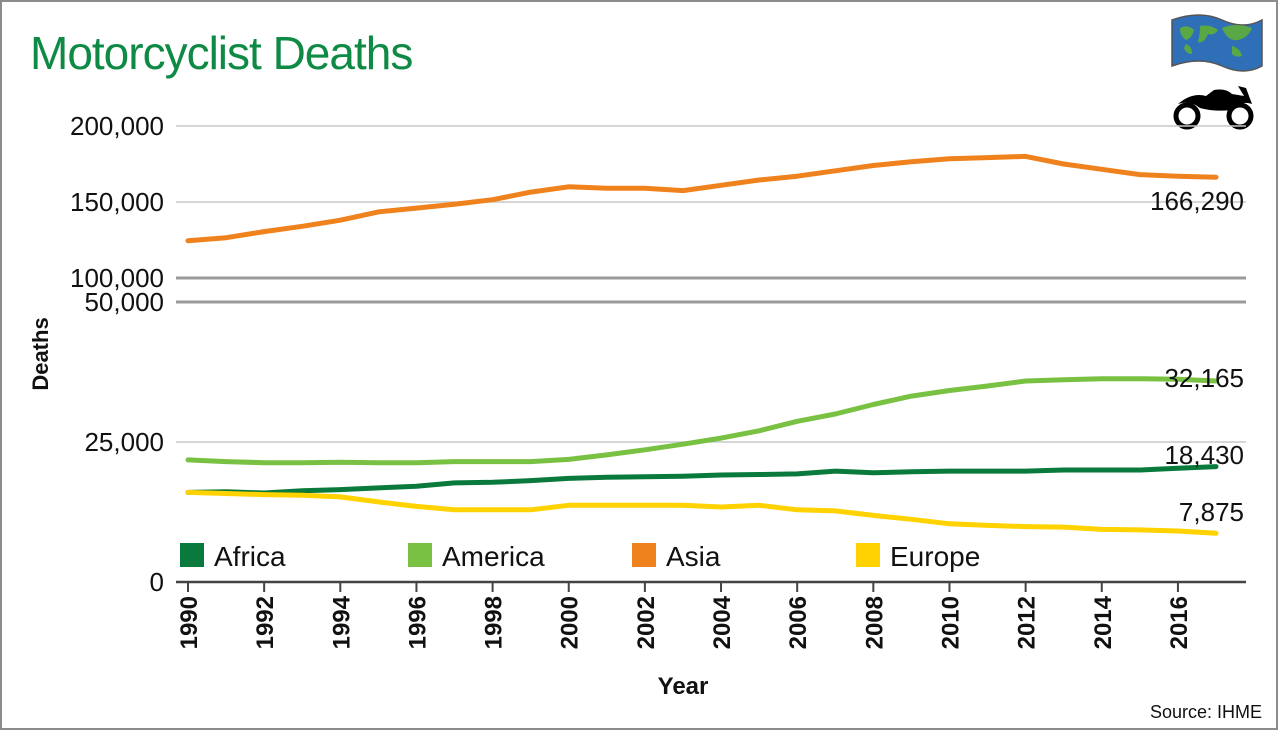  I want to click on legend-item-asia: Asia, so click(676, 556).